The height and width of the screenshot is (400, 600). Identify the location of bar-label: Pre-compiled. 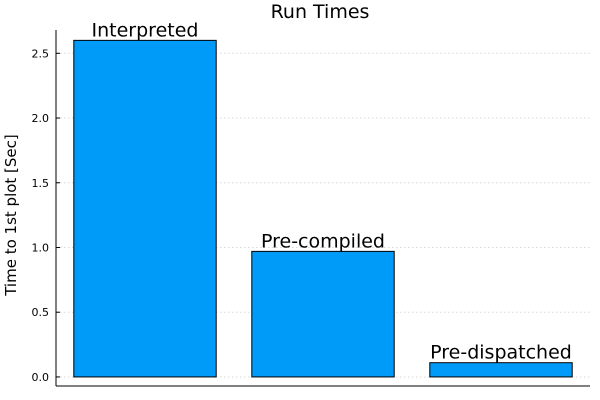
(323, 241).